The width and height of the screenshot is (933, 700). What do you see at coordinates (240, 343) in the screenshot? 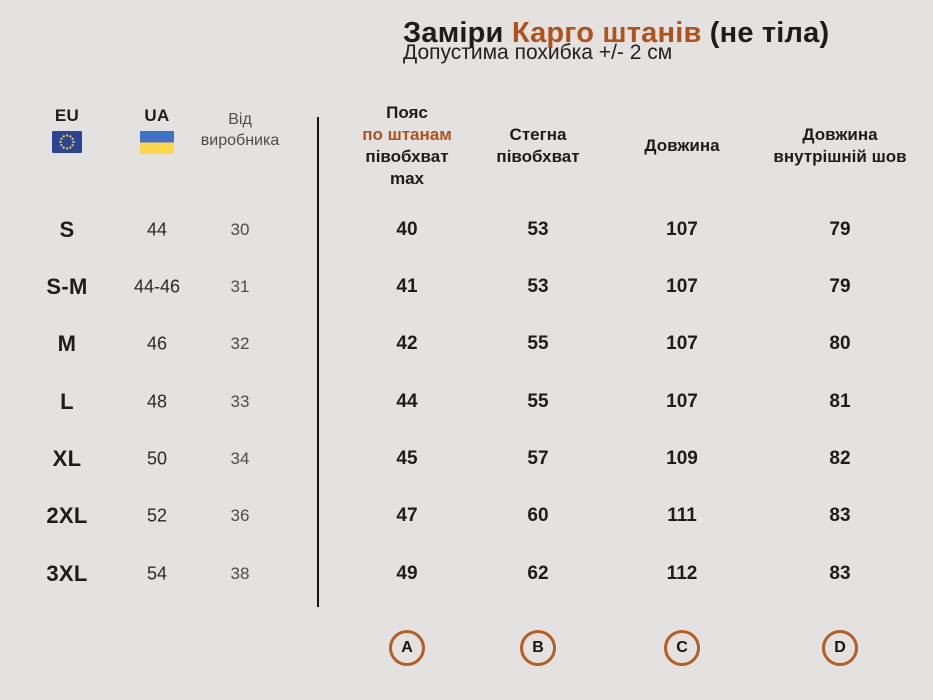
I see `manufacturer-size-value: 32` at bounding box center [240, 343].